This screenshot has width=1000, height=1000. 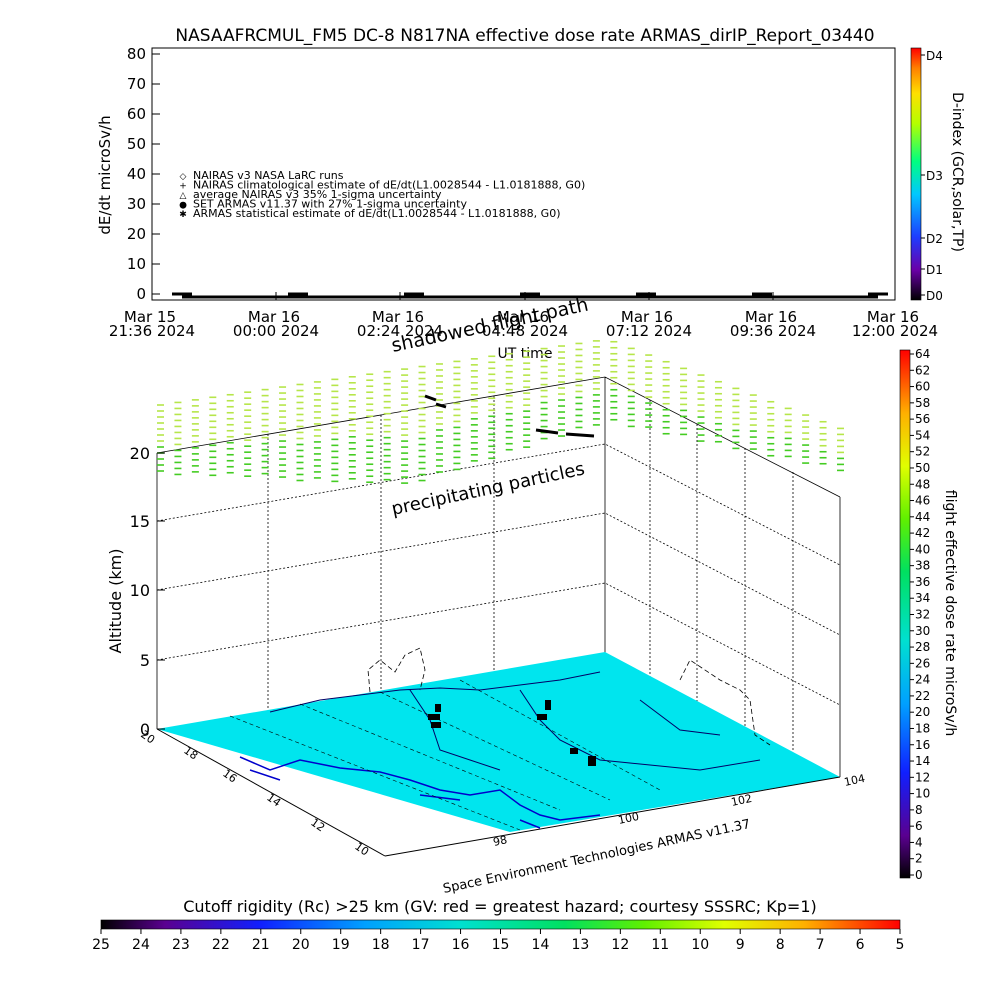 I want to click on dose-rate-tick-label: 10, so click(x=922, y=794).